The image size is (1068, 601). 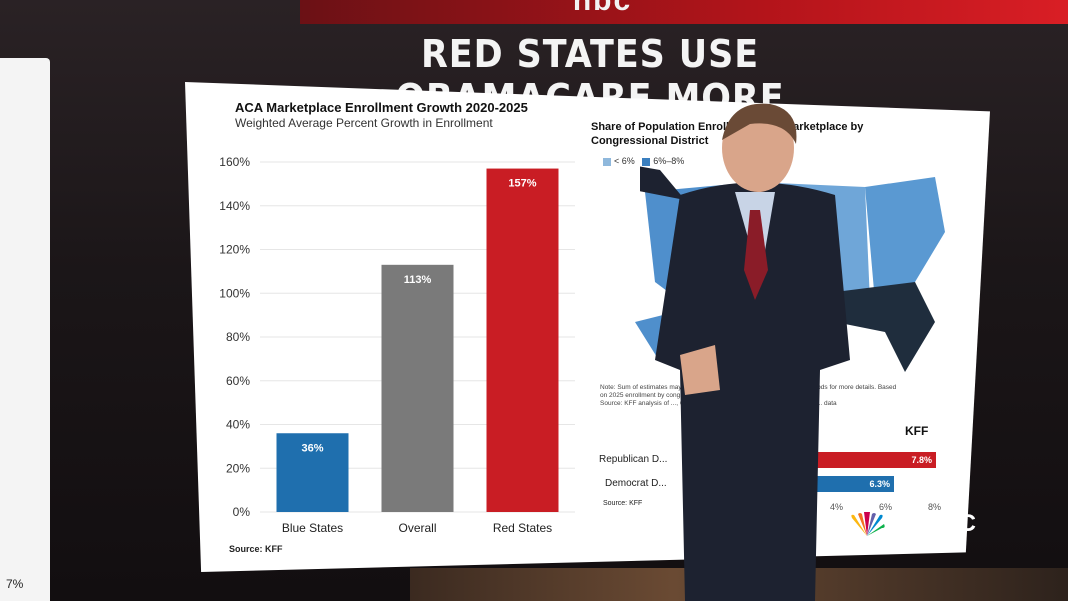 What do you see at coordinates (15, 584) in the screenshot?
I see `left-panel-value: 7%` at bounding box center [15, 584].